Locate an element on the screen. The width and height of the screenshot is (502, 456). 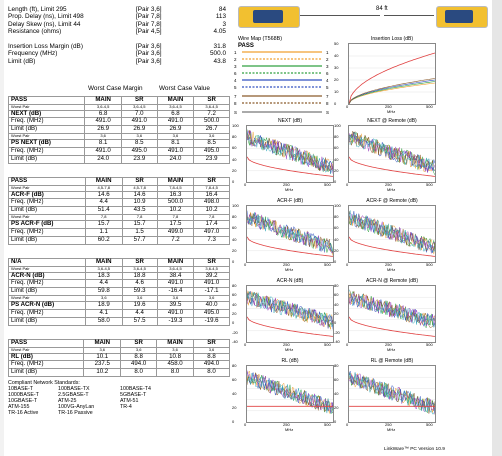
summary-row: Delay Skew (ns), Limit 44 [Pair 7,8] 3 is located at coordinates (119, 24).